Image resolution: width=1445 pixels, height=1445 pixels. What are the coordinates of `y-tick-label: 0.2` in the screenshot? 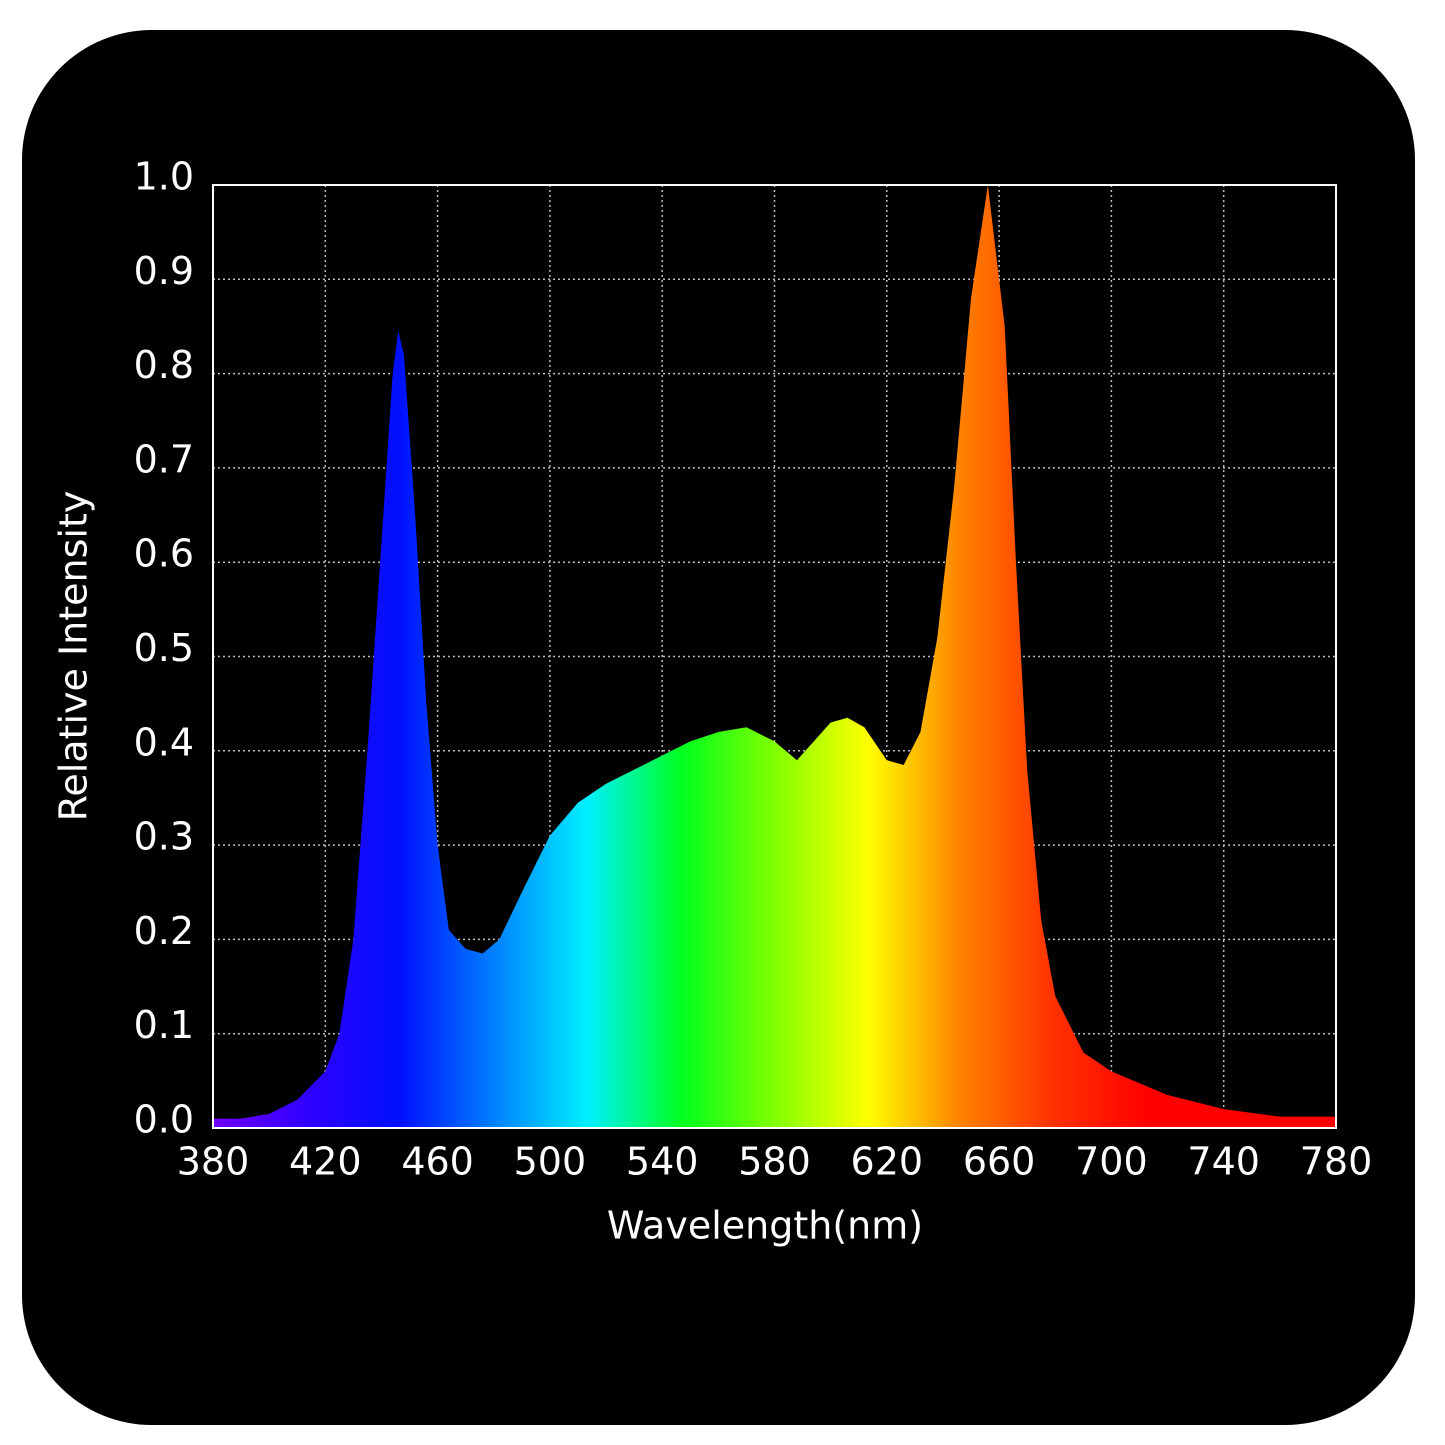 It's located at (164, 931).